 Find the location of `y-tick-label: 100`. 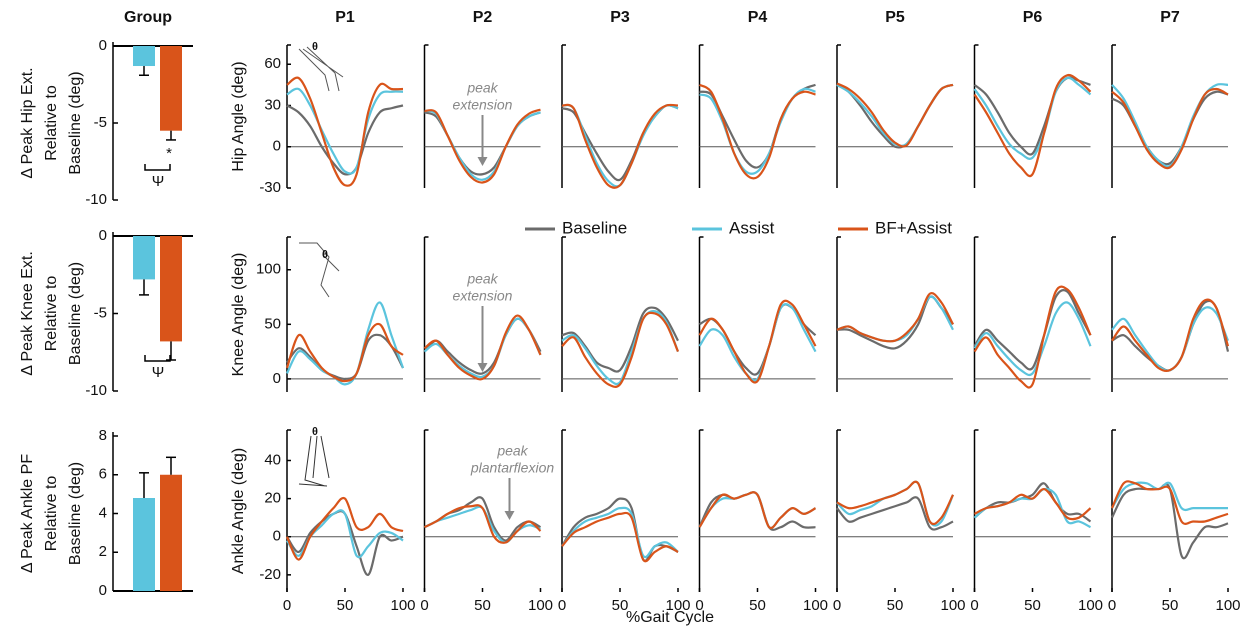

y-tick-label: 100 is located at coordinates (268, 269).